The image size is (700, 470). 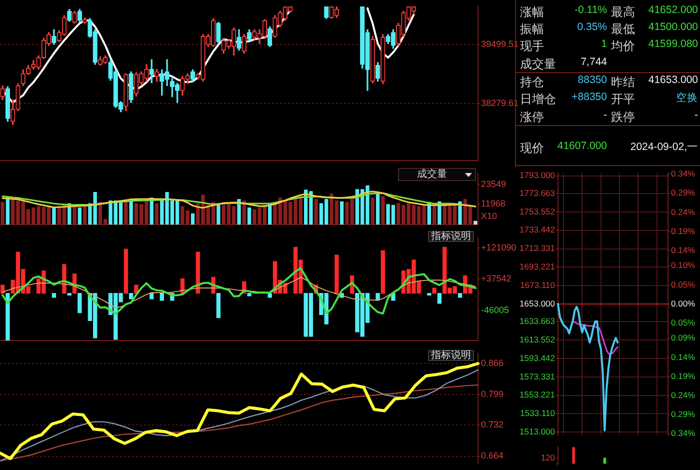 I want to click on text: 持仓, so click(x=532, y=81).